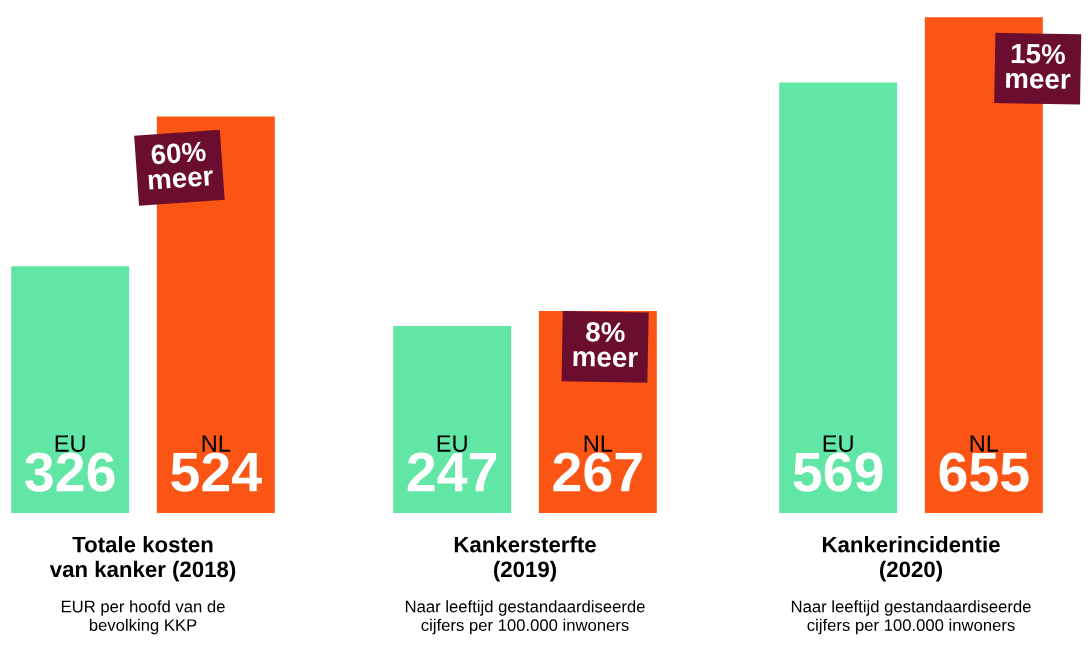 The image size is (1092, 649). What do you see at coordinates (911, 559) in the screenshot?
I see `text: Kankerincidentie (2020)` at bounding box center [911, 559].